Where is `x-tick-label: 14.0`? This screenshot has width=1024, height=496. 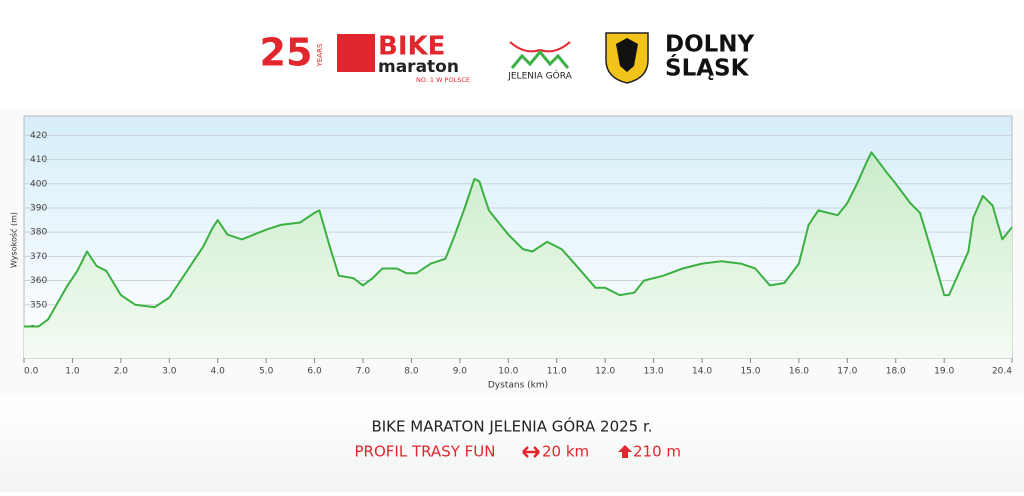 x-tick-label: 14.0 is located at coordinates (702, 372).